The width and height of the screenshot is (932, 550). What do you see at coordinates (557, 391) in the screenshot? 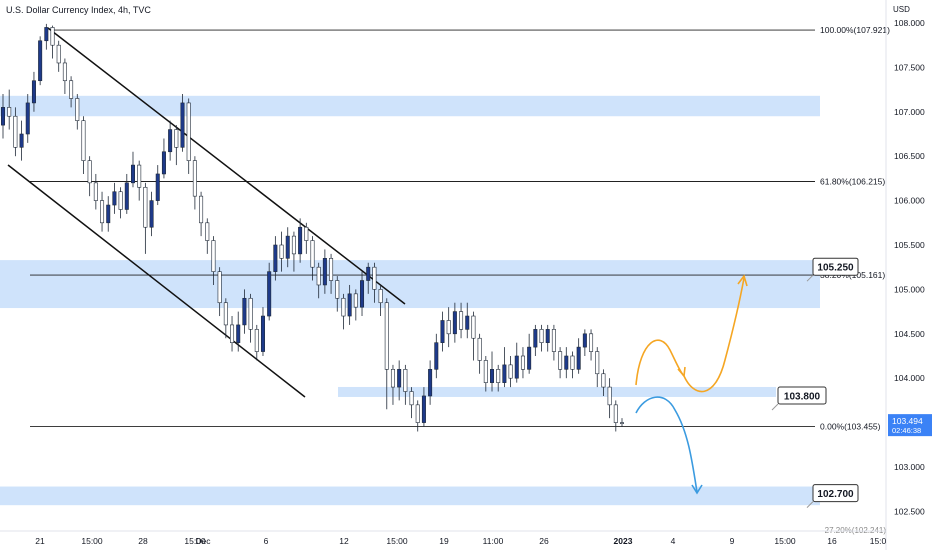
I see `zone-103-8-band` at bounding box center [557, 391].